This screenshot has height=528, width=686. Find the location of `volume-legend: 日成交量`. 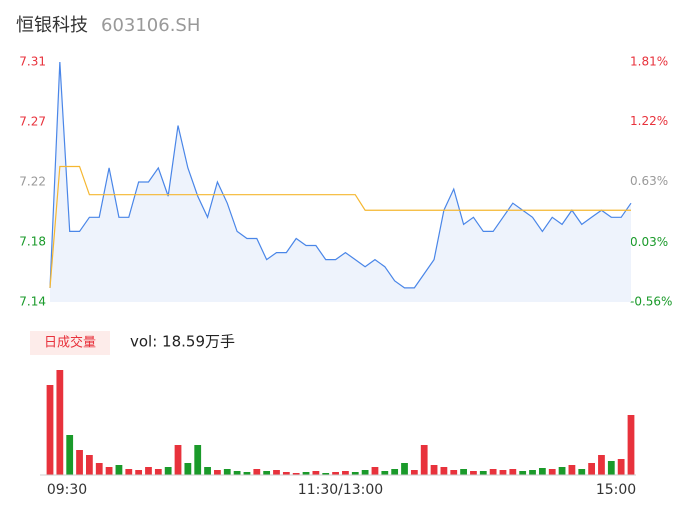

volume-legend: 日成交量 is located at coordinates (70, 343).